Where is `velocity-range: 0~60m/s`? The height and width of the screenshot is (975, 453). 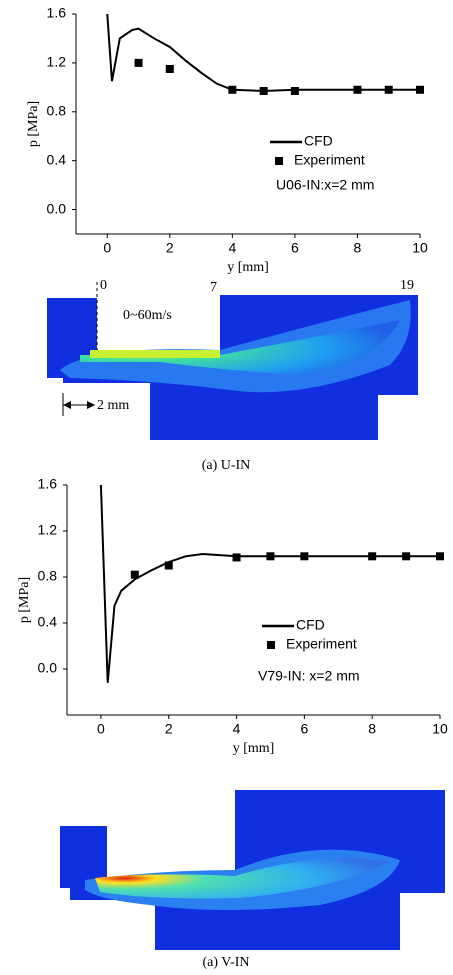 velocity-range: 0~60m/s is located at coordinates (147, 315).